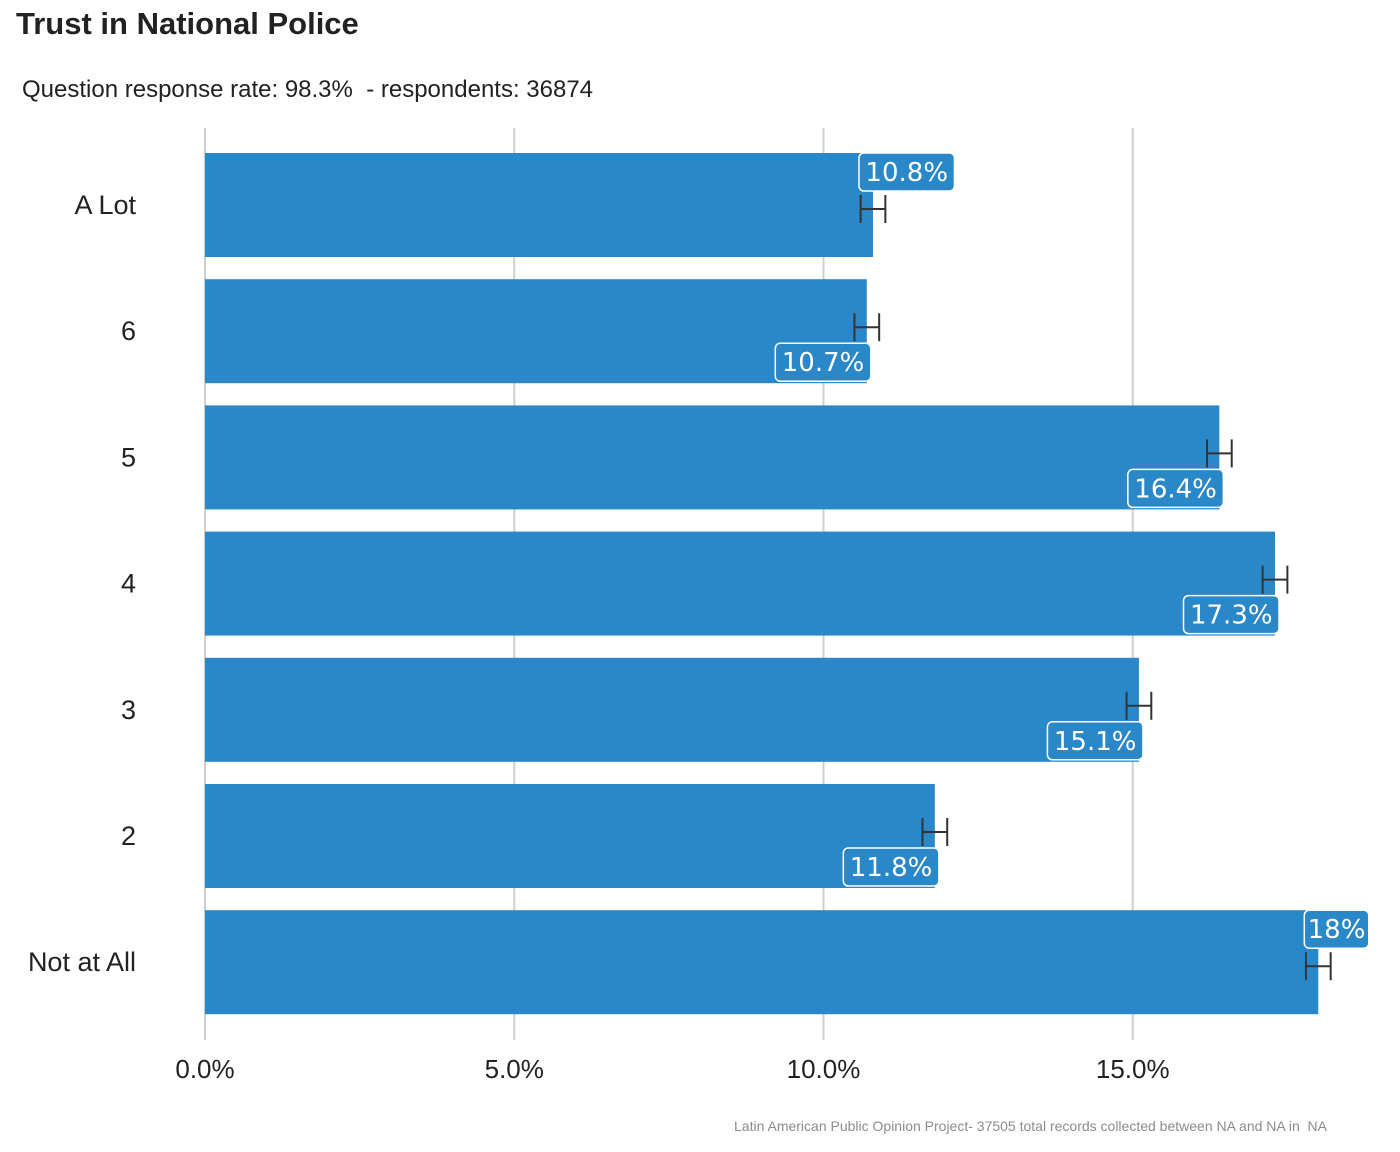  Describe the element at coordinates (82, 583) in the screenshot. I see `category-axis: A Lot 6 5 4 3 2 Not at All` at that location.